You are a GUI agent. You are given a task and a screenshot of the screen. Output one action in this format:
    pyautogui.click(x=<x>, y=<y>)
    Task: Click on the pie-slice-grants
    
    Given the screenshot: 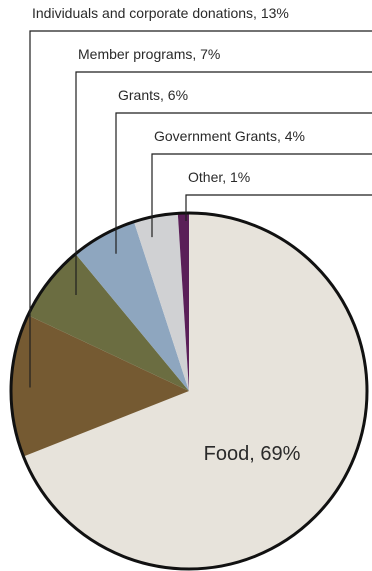 What is the action you would take?
    pyautogui.click(x=132, y=306)
    